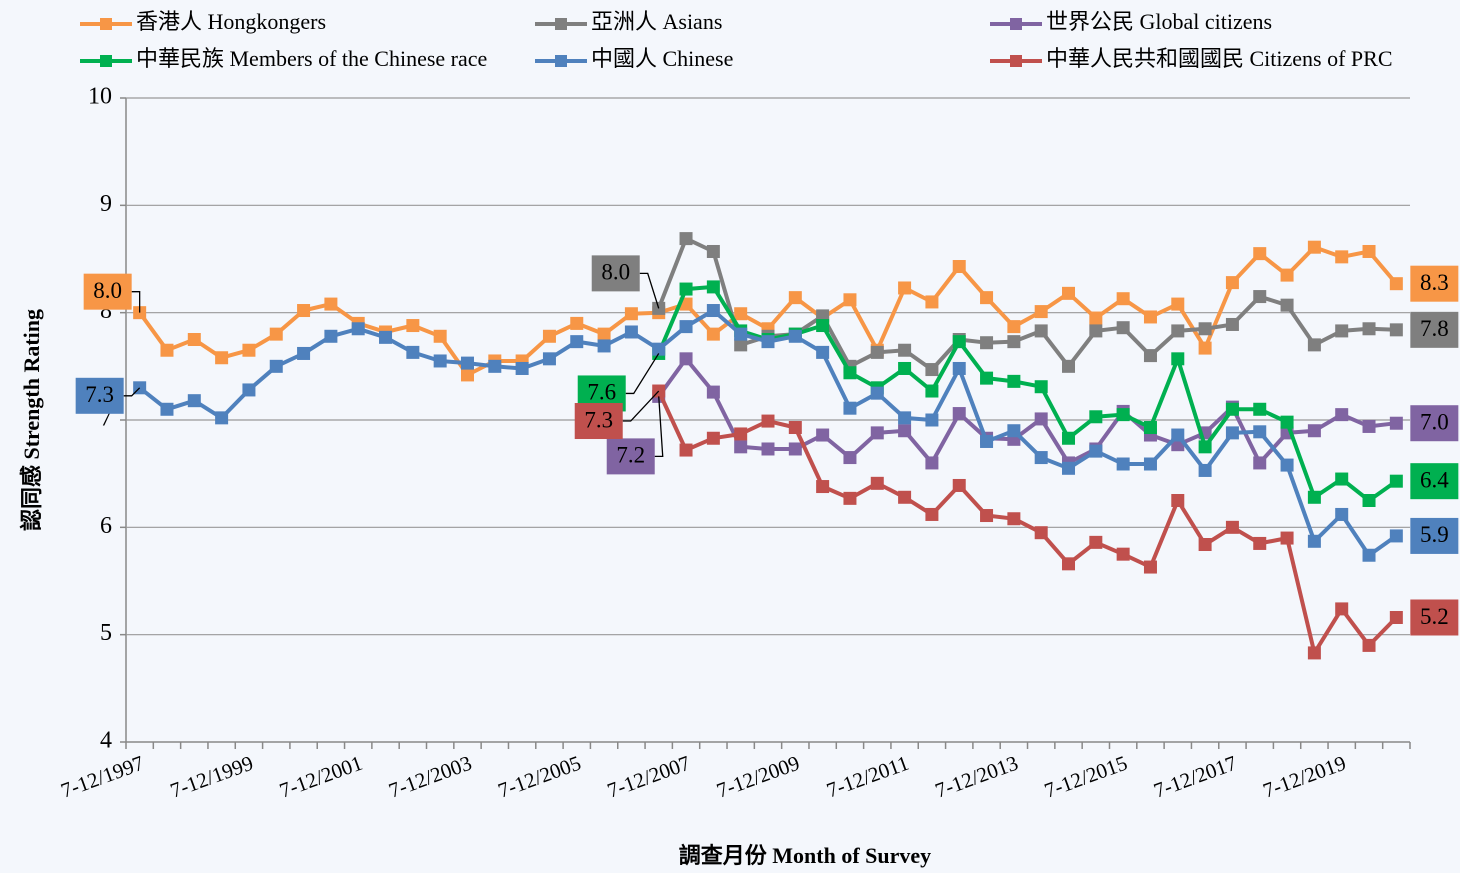  What do you see at coordinates (1219, 58) in the screenshot?
I see `legend-label: 中華人民共和國國民 Citizens of PRC` at bounding box center [1219, 58].